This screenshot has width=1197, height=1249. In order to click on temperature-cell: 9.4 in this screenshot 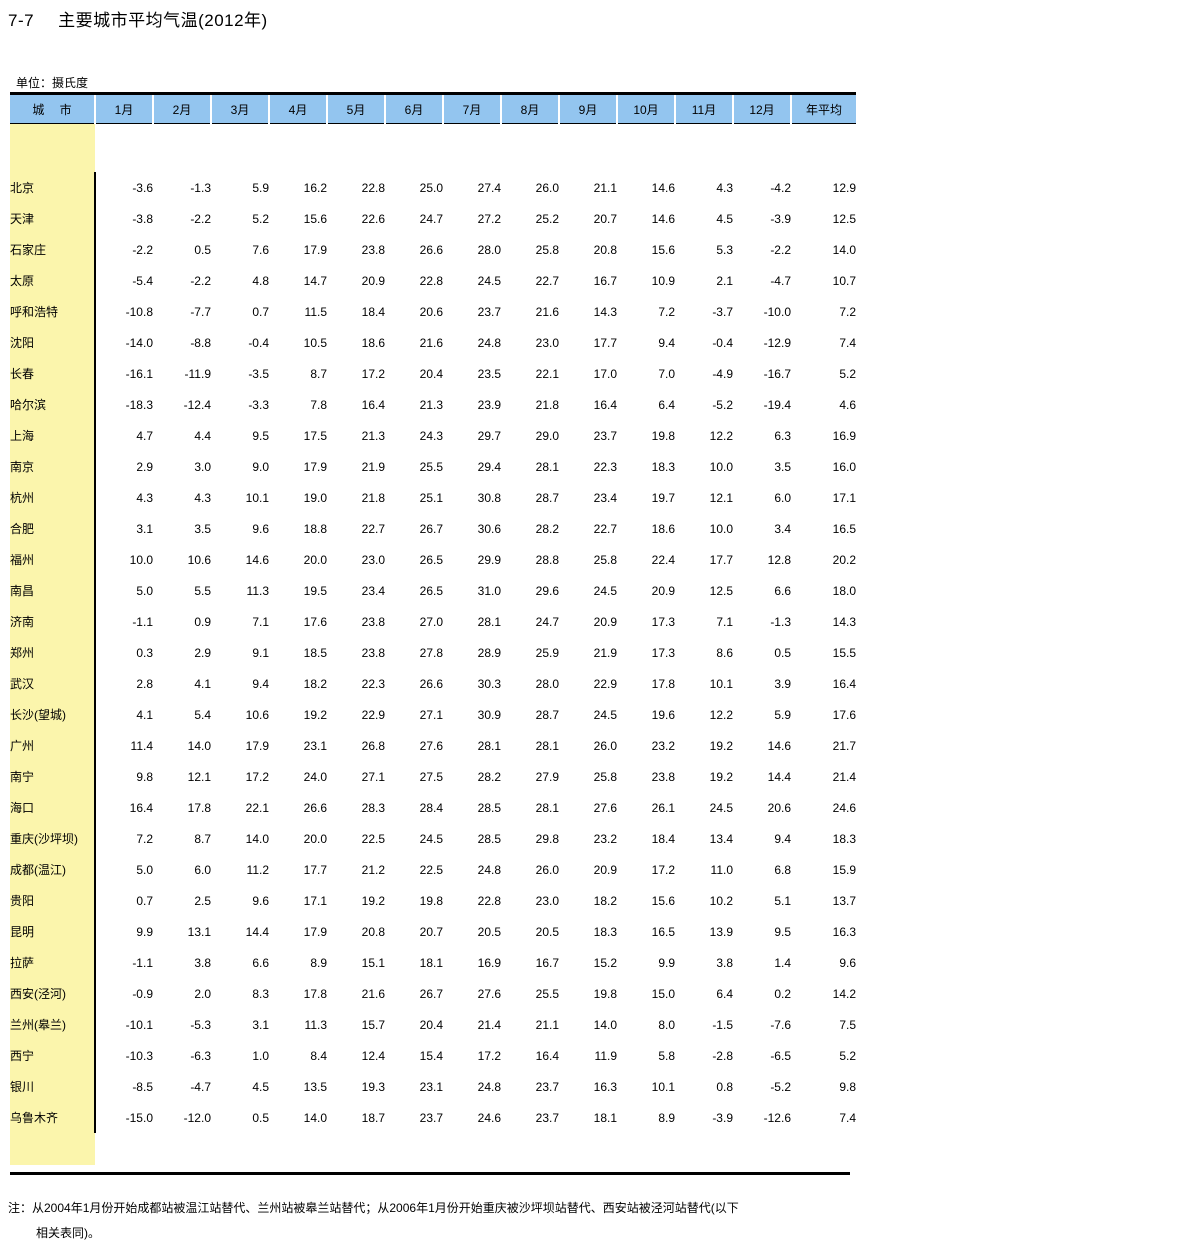, I will do `click(260, 683)`.